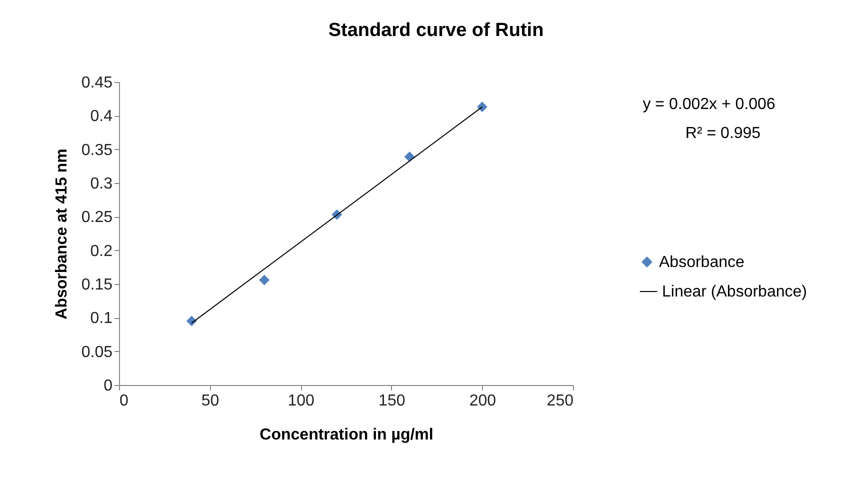  Describe the element at coordinates (701, 262) in the screenshot. I see `legend-label: Absorbance` at that location.